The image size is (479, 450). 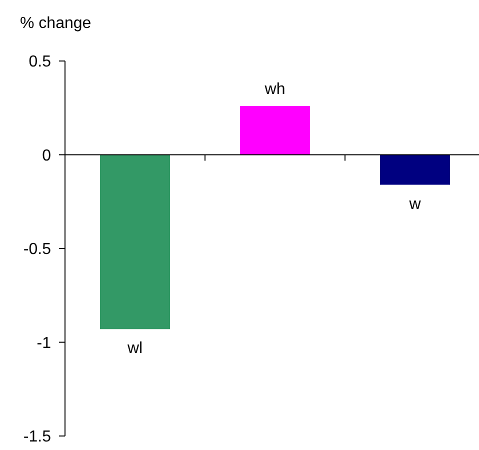 I want to click on x-tick-label: w, so click(x=415, y=204).